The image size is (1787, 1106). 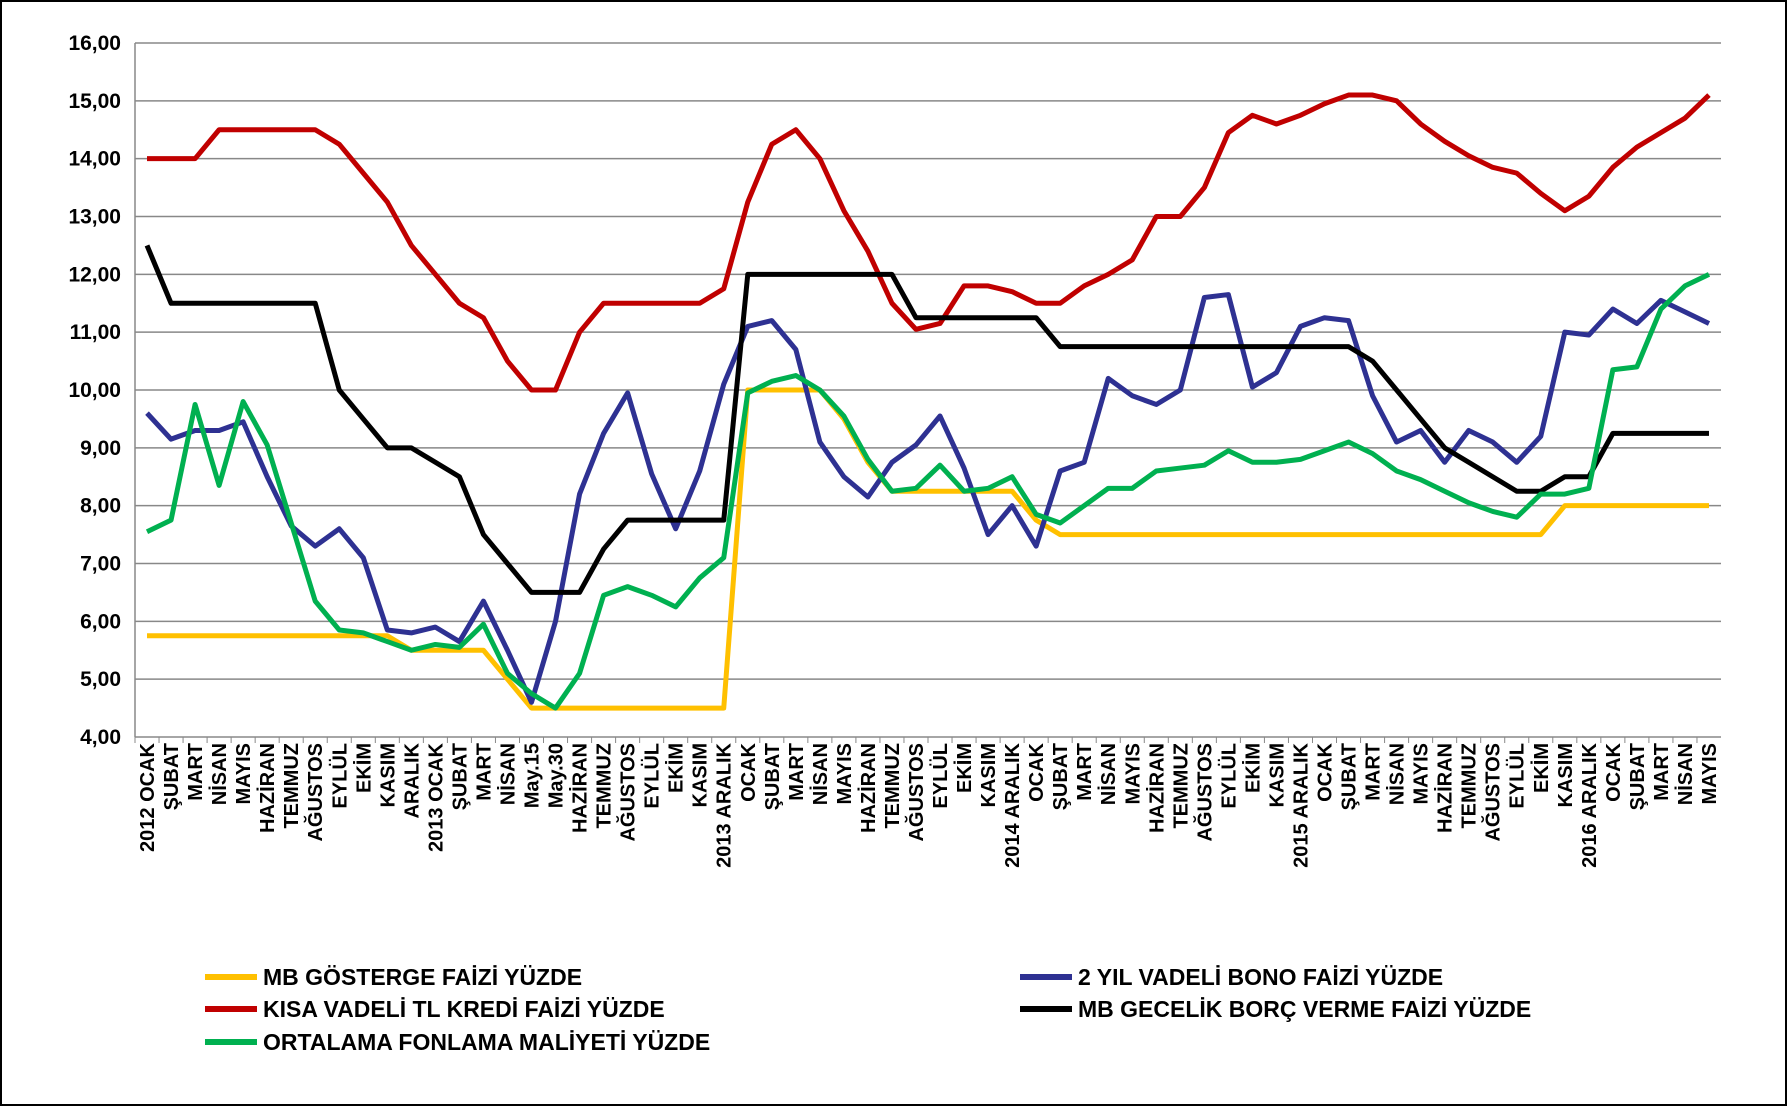 I want to click on y-tick-label: 13,00, so click(x=94, y=217).